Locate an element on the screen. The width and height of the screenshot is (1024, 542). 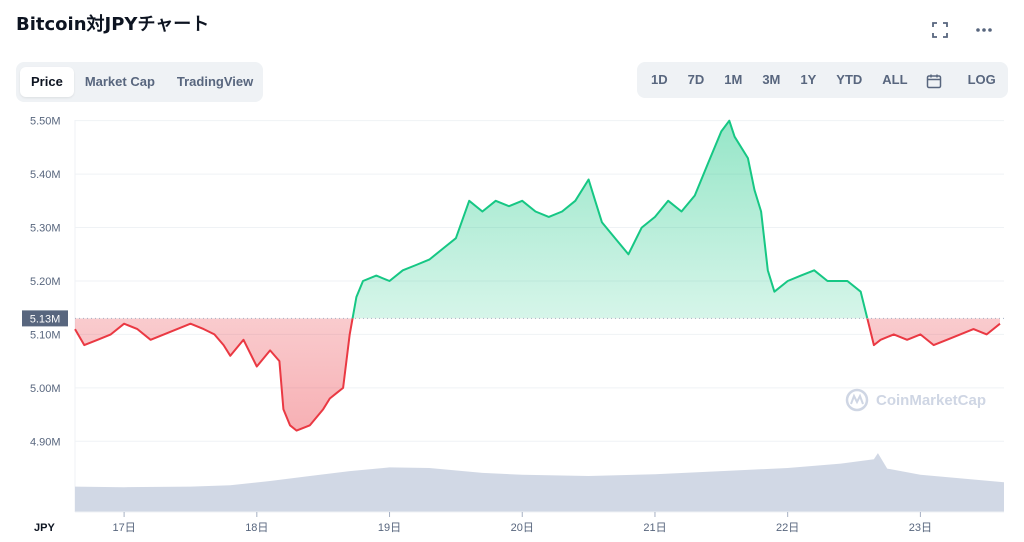
y-tick-label: 5.10M is located at coordinates (45, 335).